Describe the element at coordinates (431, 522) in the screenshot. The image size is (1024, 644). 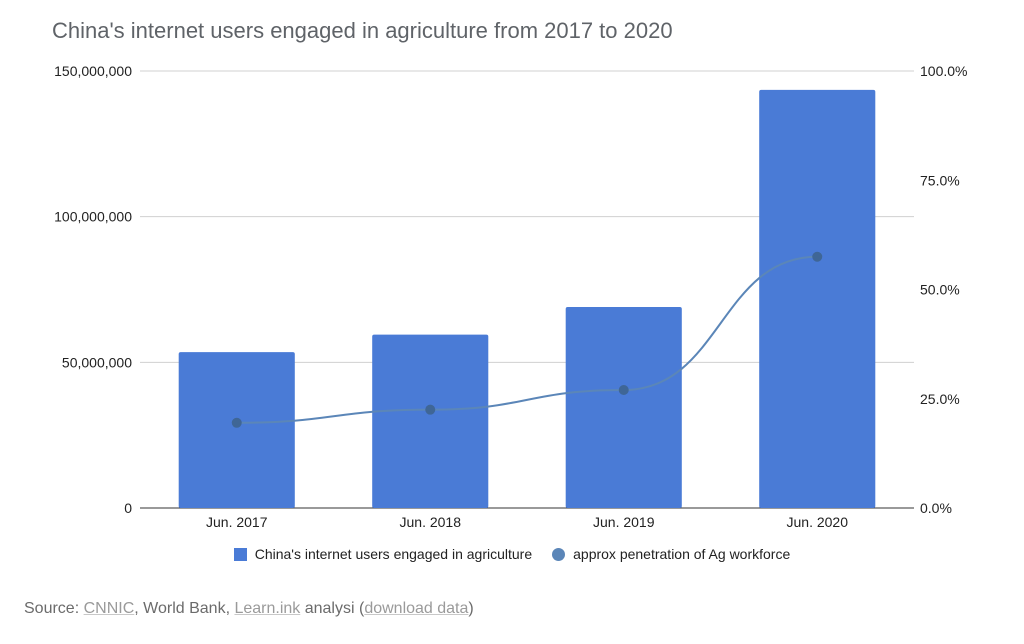
I see `x-tick-label: Jun. 2018` at that location.